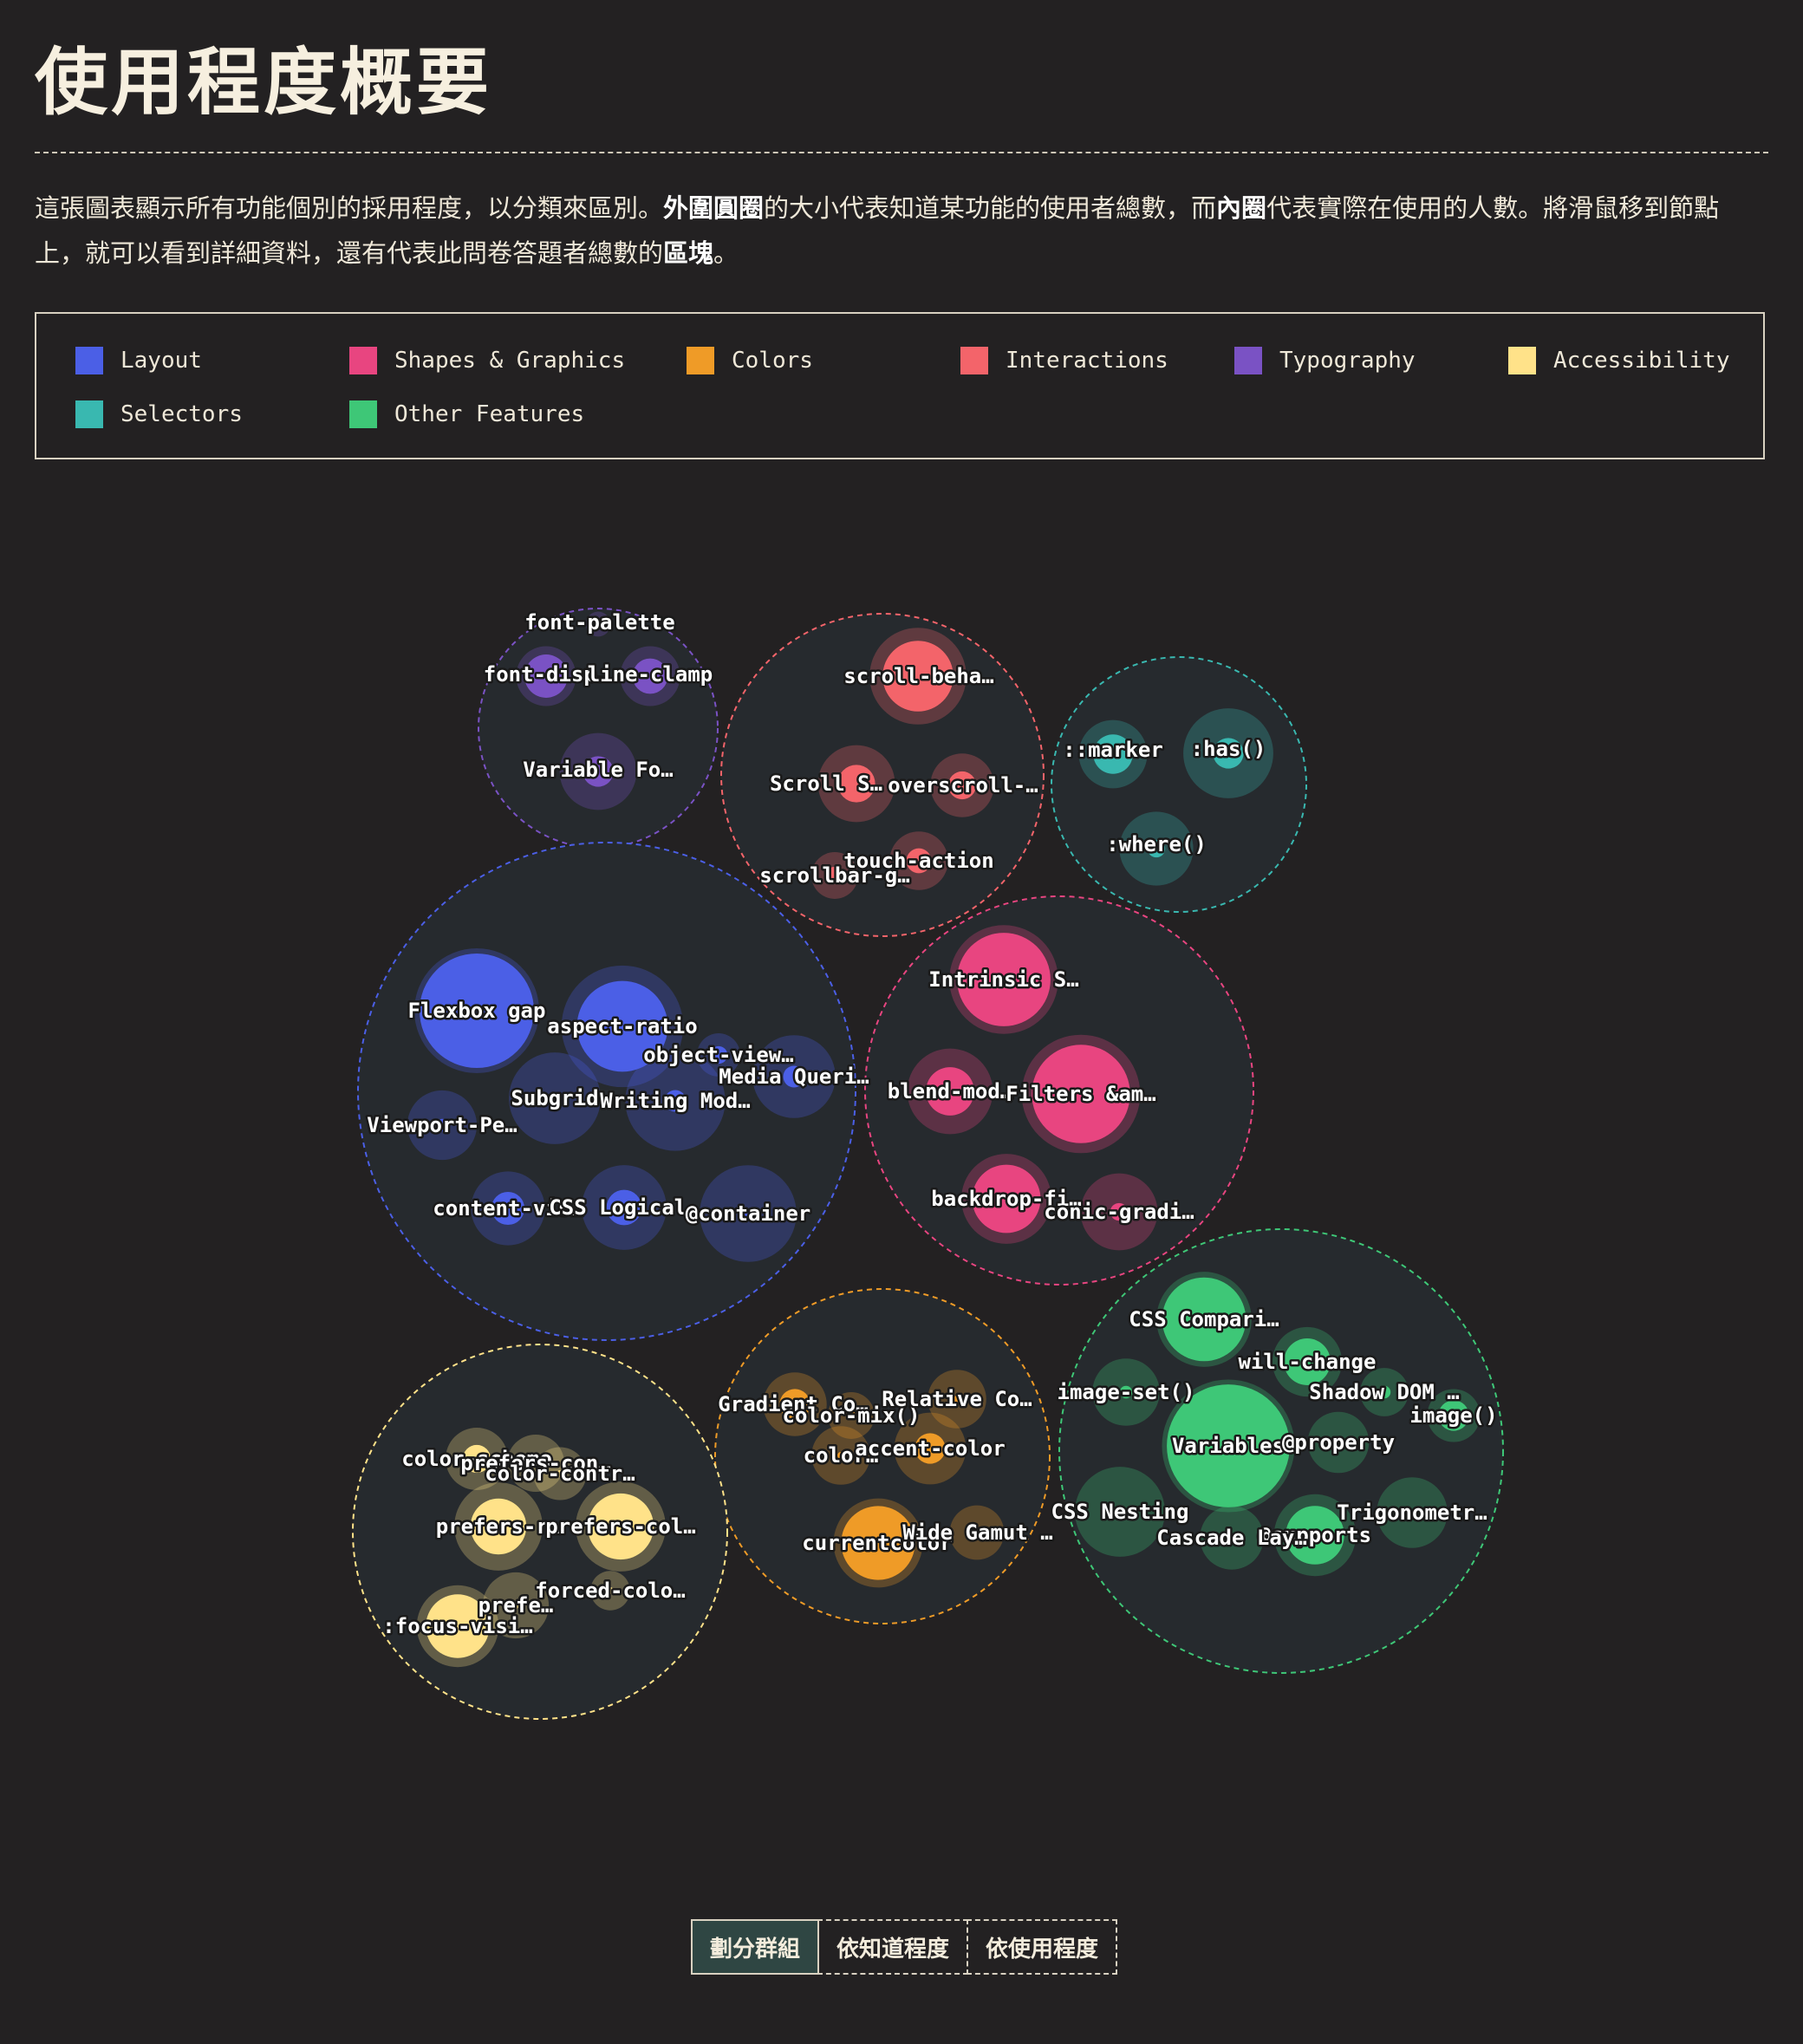 The height and width of the screenshot is (2044, 1803). I want to click on view-toggle-button: 依使用程度, so click(1042, 1947).